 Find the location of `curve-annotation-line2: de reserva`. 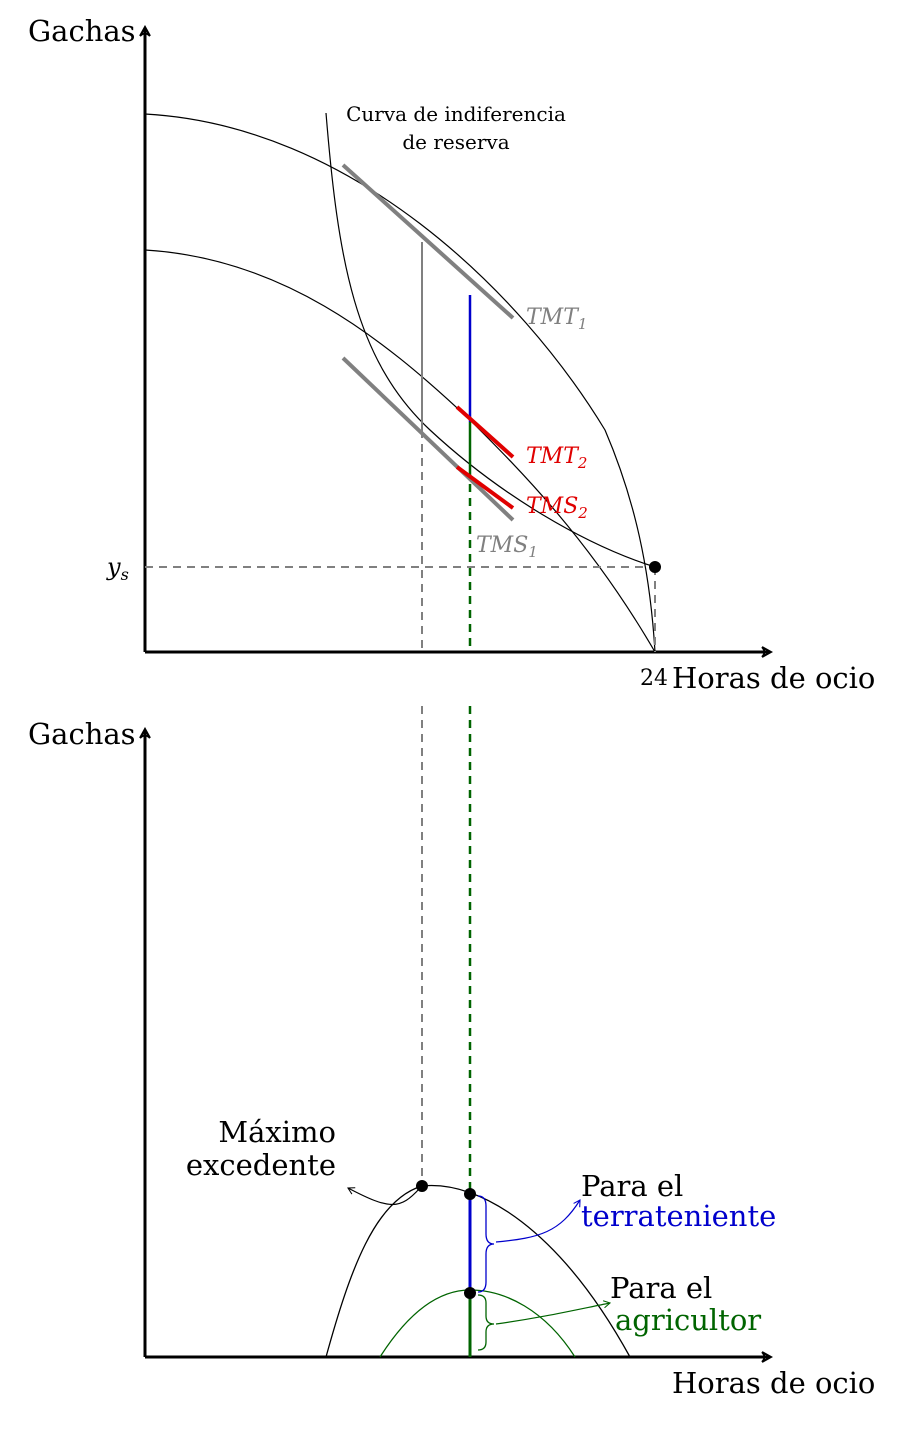

curve-annotation-line2: de reserva is located at coordinates (455, 142).